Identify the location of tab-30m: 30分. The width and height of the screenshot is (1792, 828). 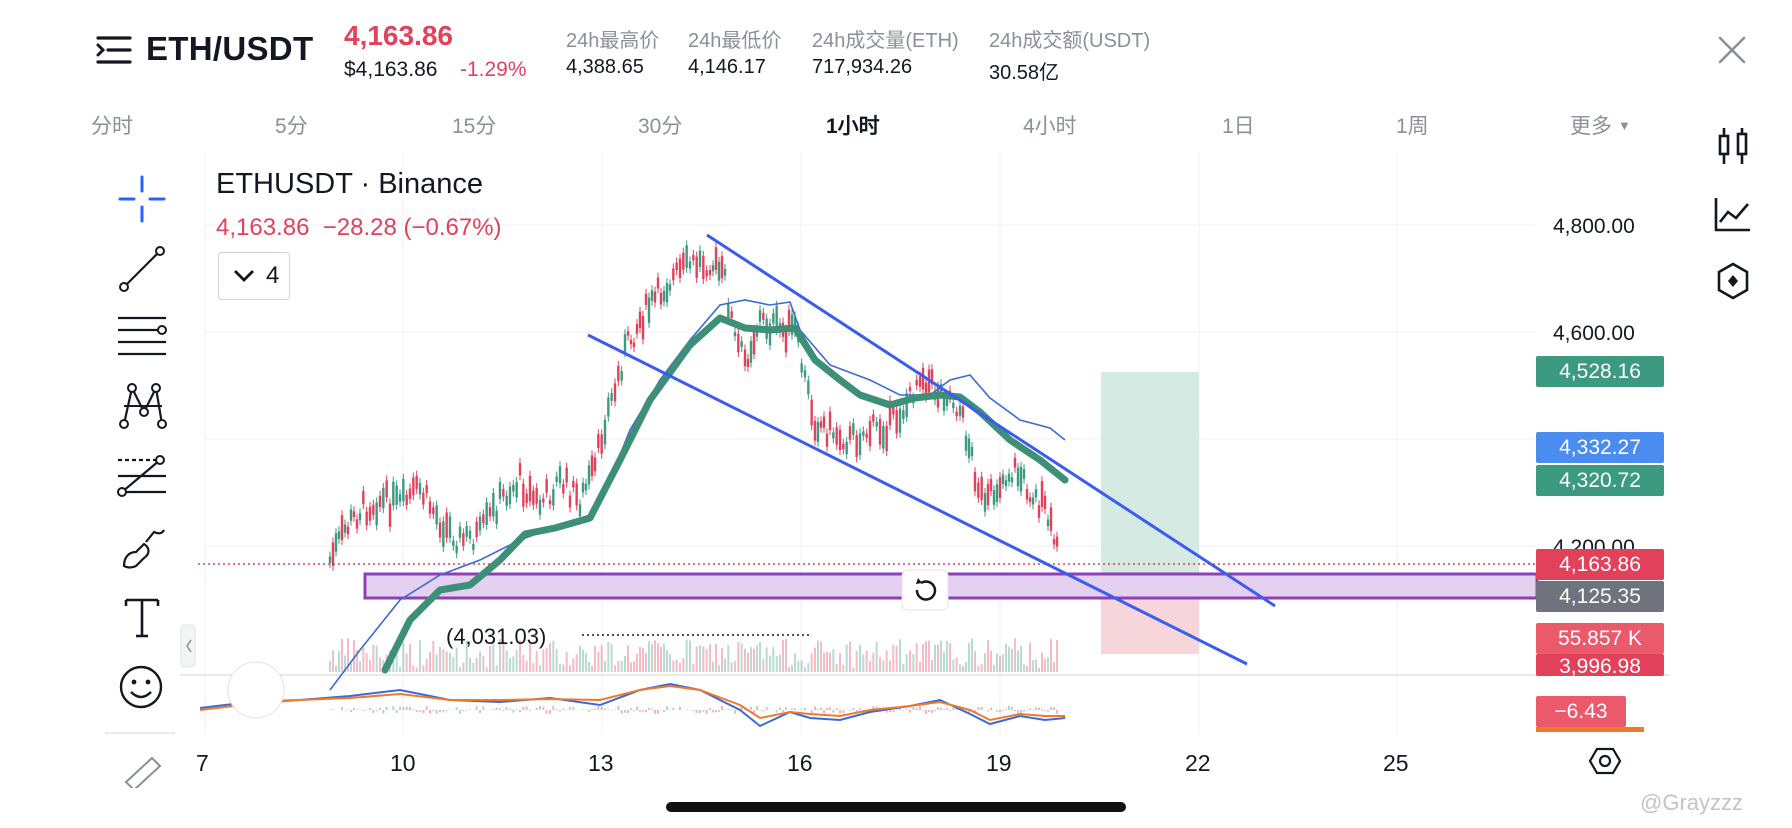
(660, 126).